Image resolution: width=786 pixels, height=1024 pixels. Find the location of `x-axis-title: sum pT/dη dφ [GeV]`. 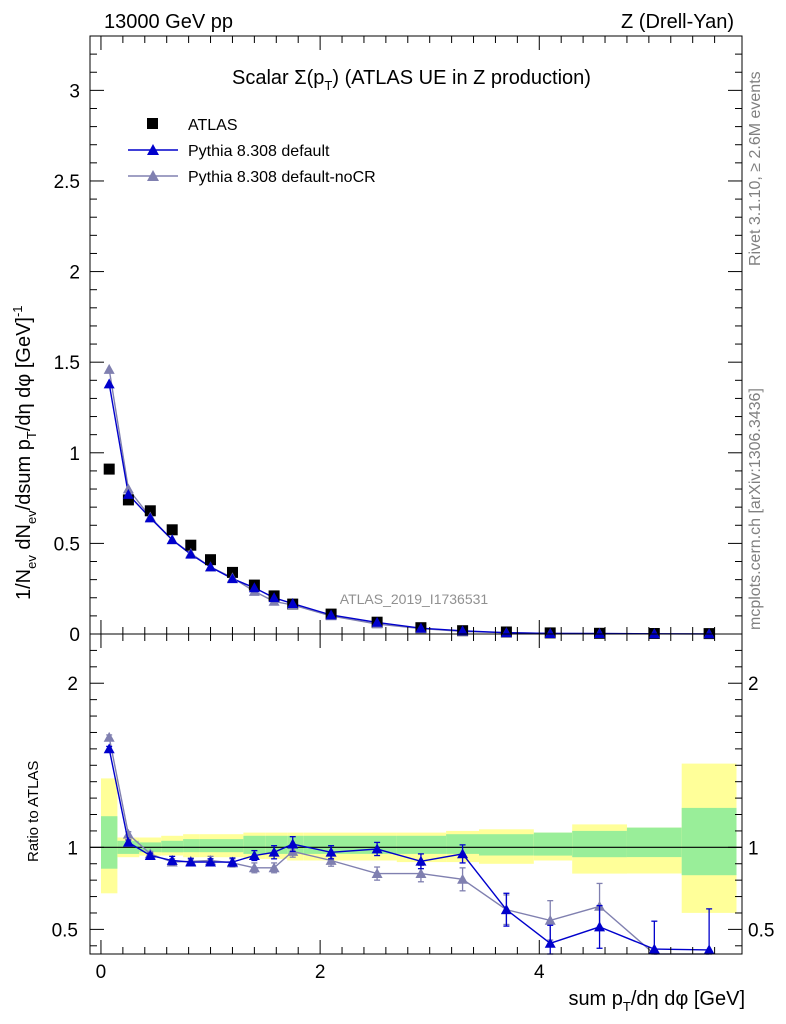

x-axis-title: sum pT/dη dφ [GeV] is located at coordinates (656, 1001).